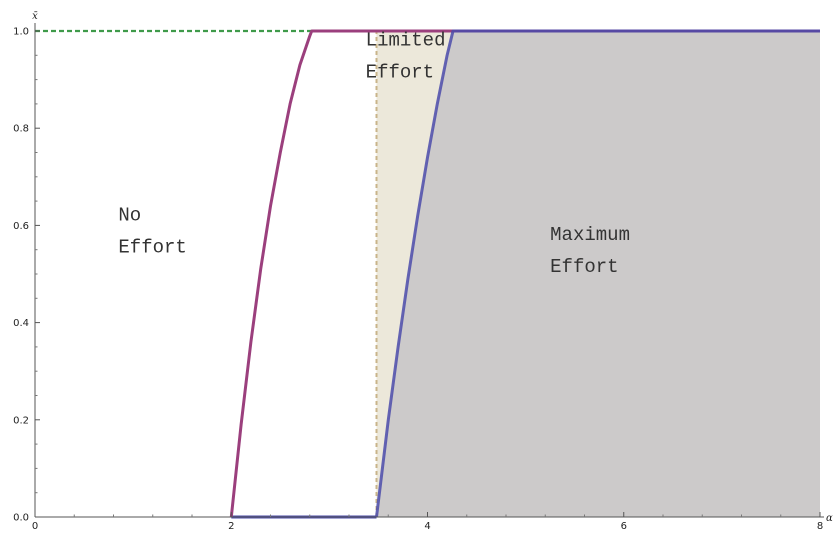 This screenshot has height=539, width=839. What do you see at coordinates (829, 518) in the screenshot?
I see `x-axis-label: α` at bounding box center [829, 518].